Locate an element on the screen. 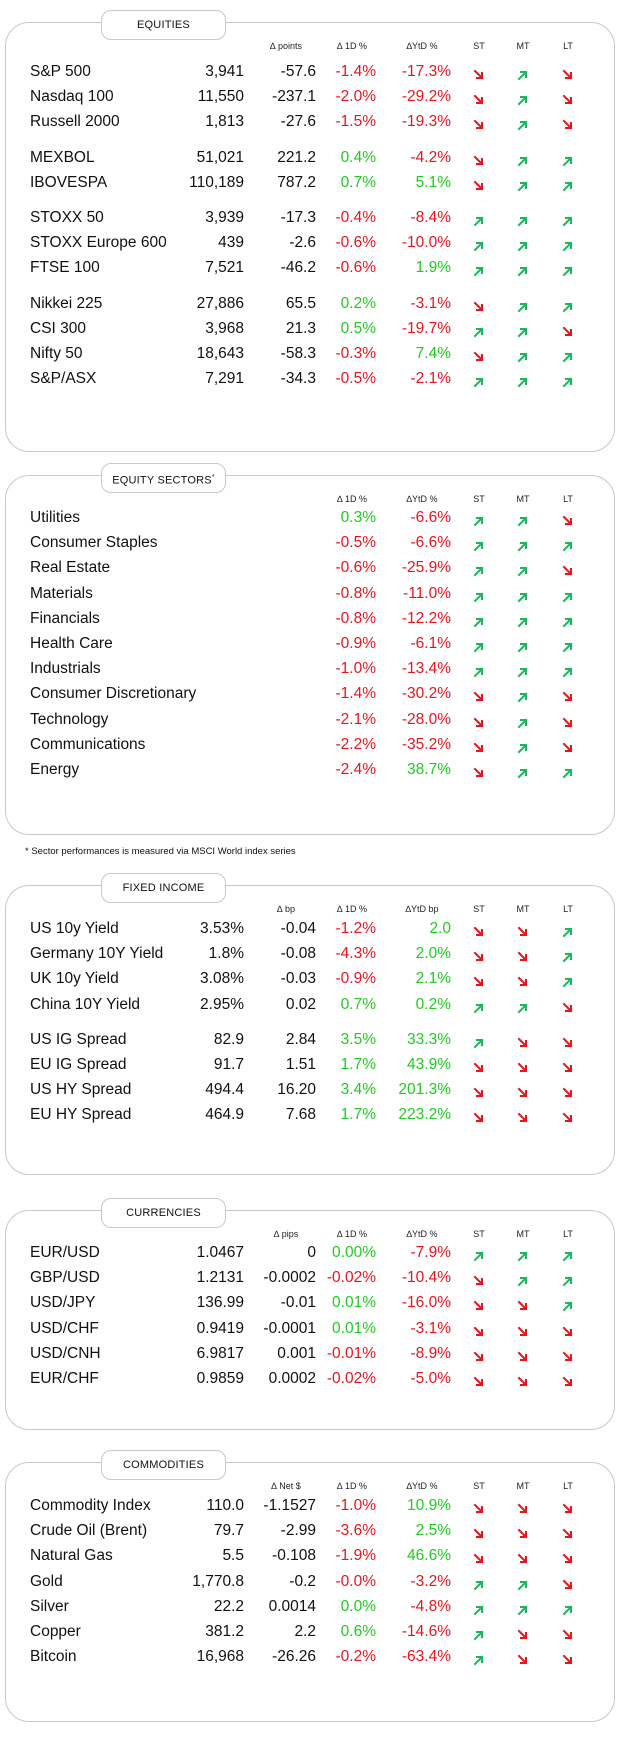 Image resolution: width=619 pixels, height=1739 pixels. row-name: Materials is located at coordinates (61, 593).